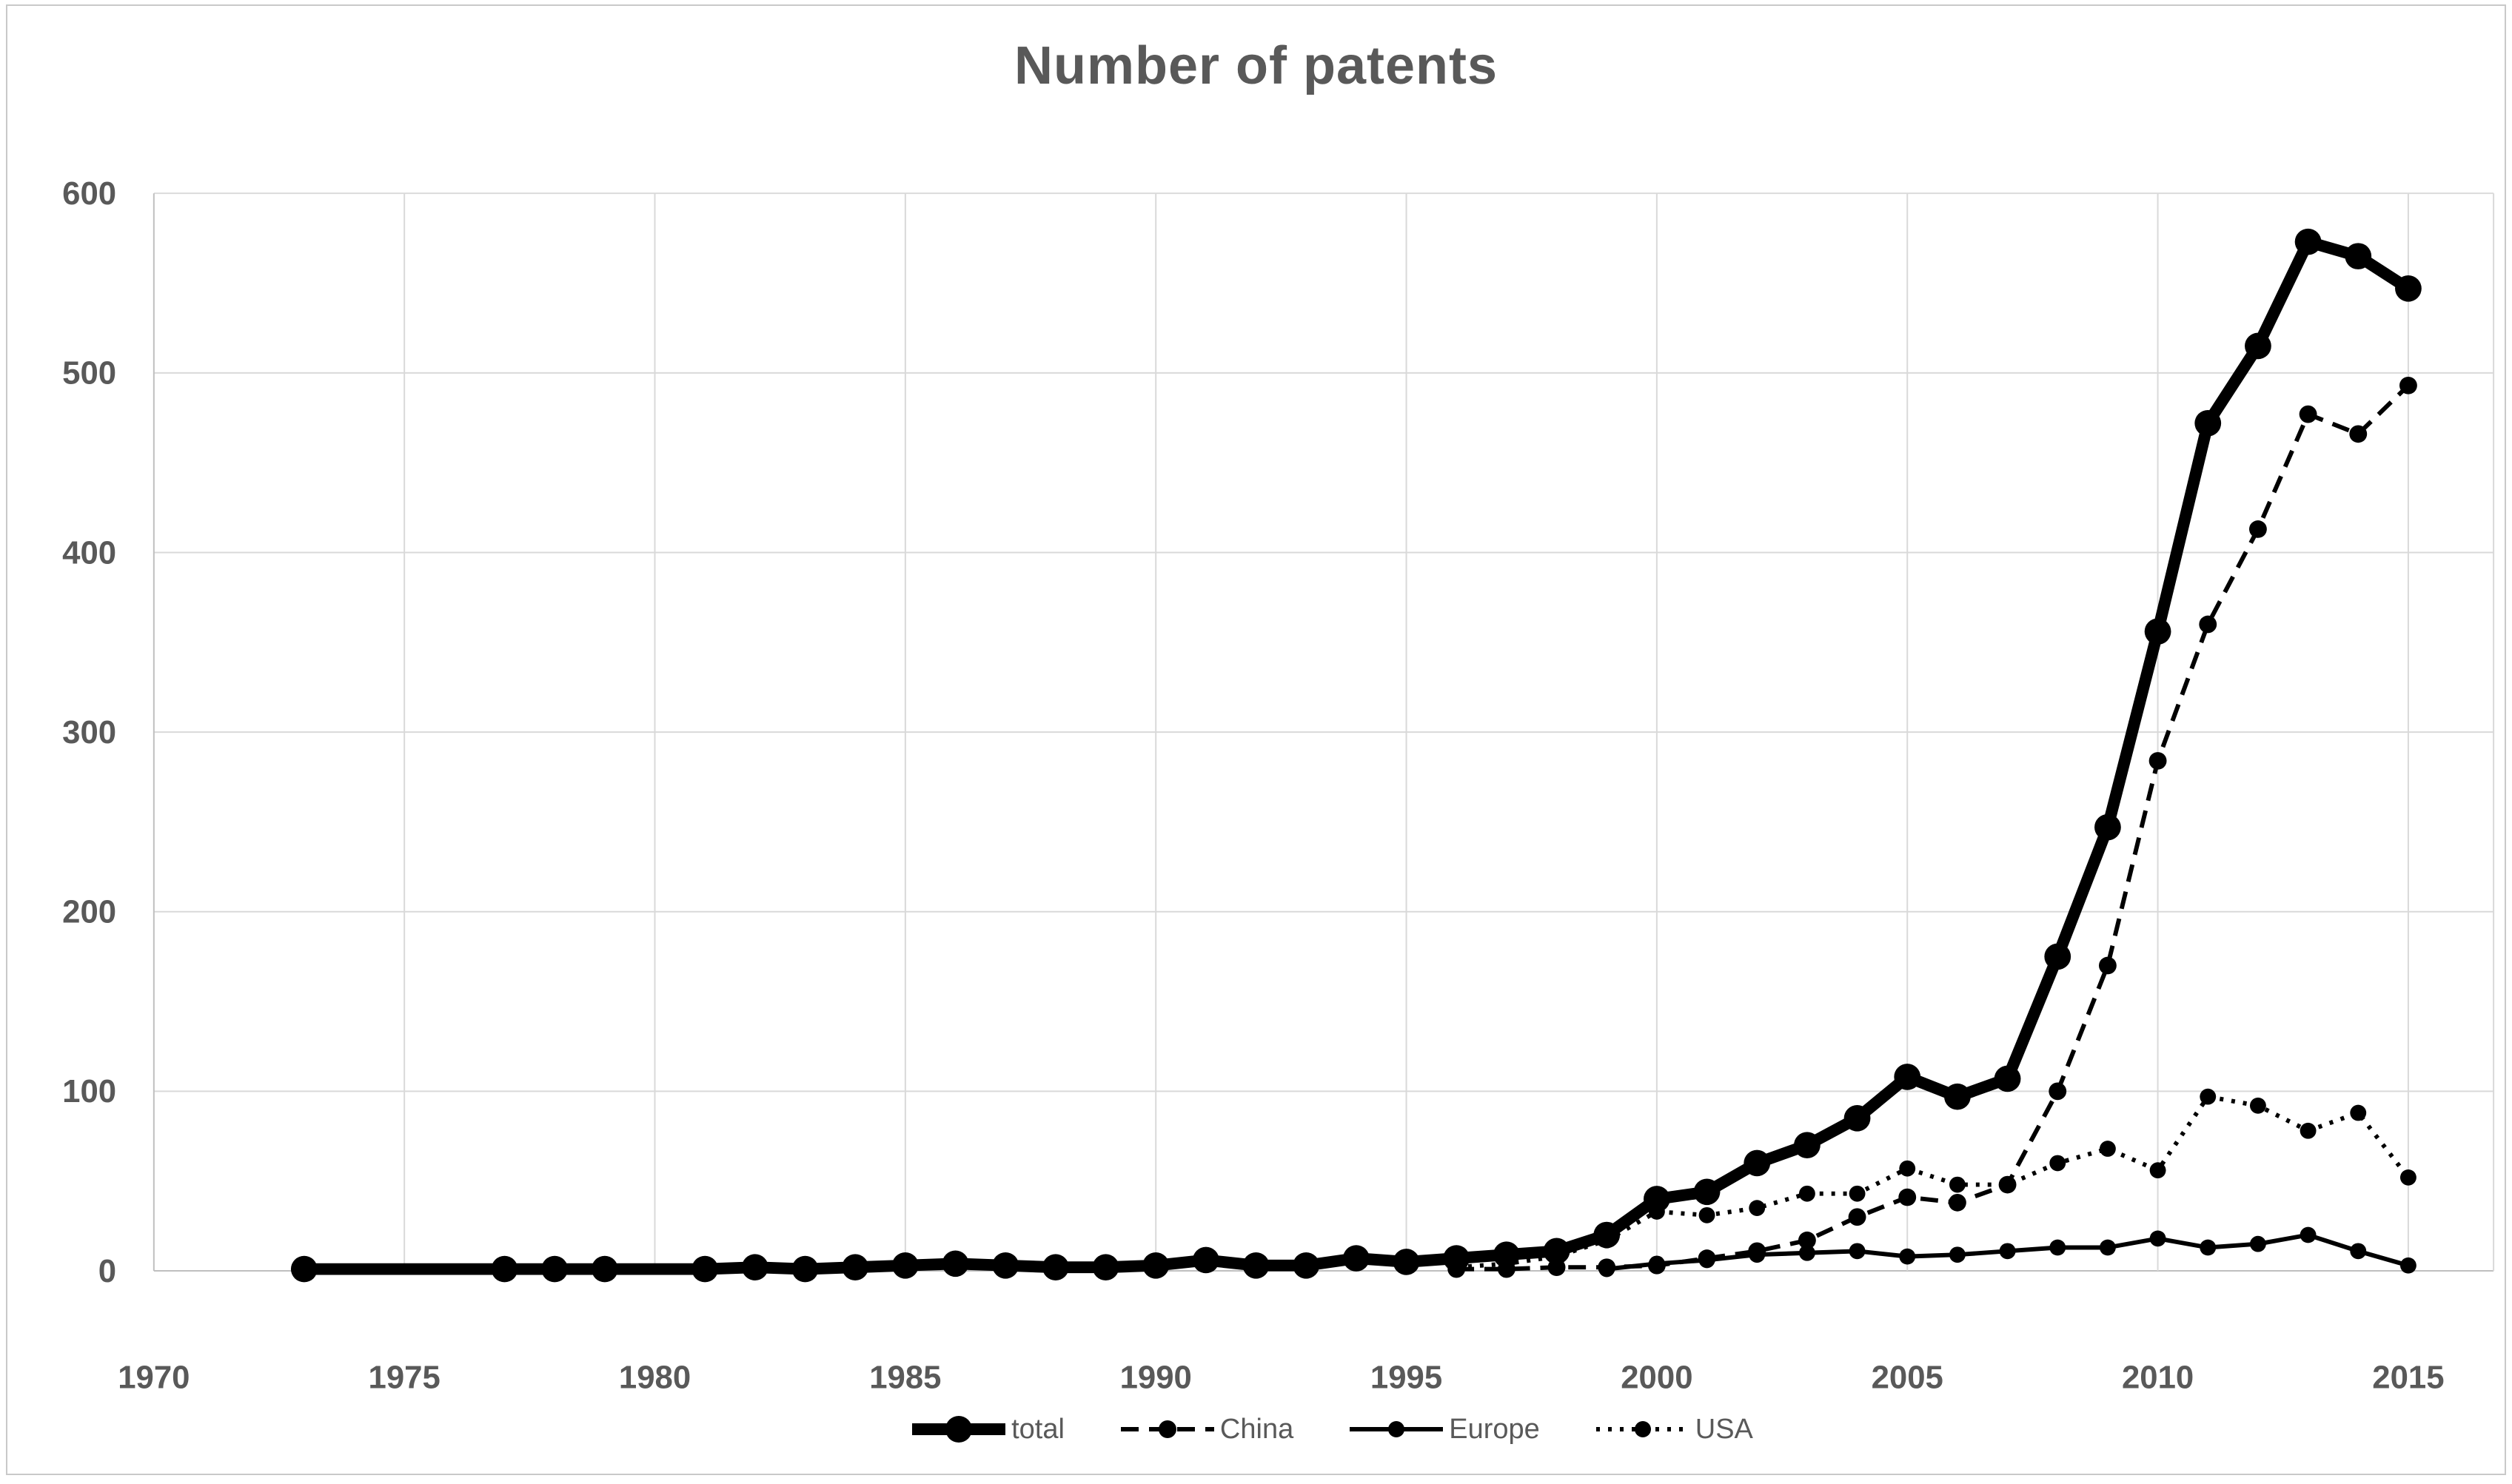 Image resolution: width=2512 pixels, height=1484 pixels. Describe the element at coordinates (2057, 1247) in the screenshot. I see `data-point-Europe-2008` at that location.